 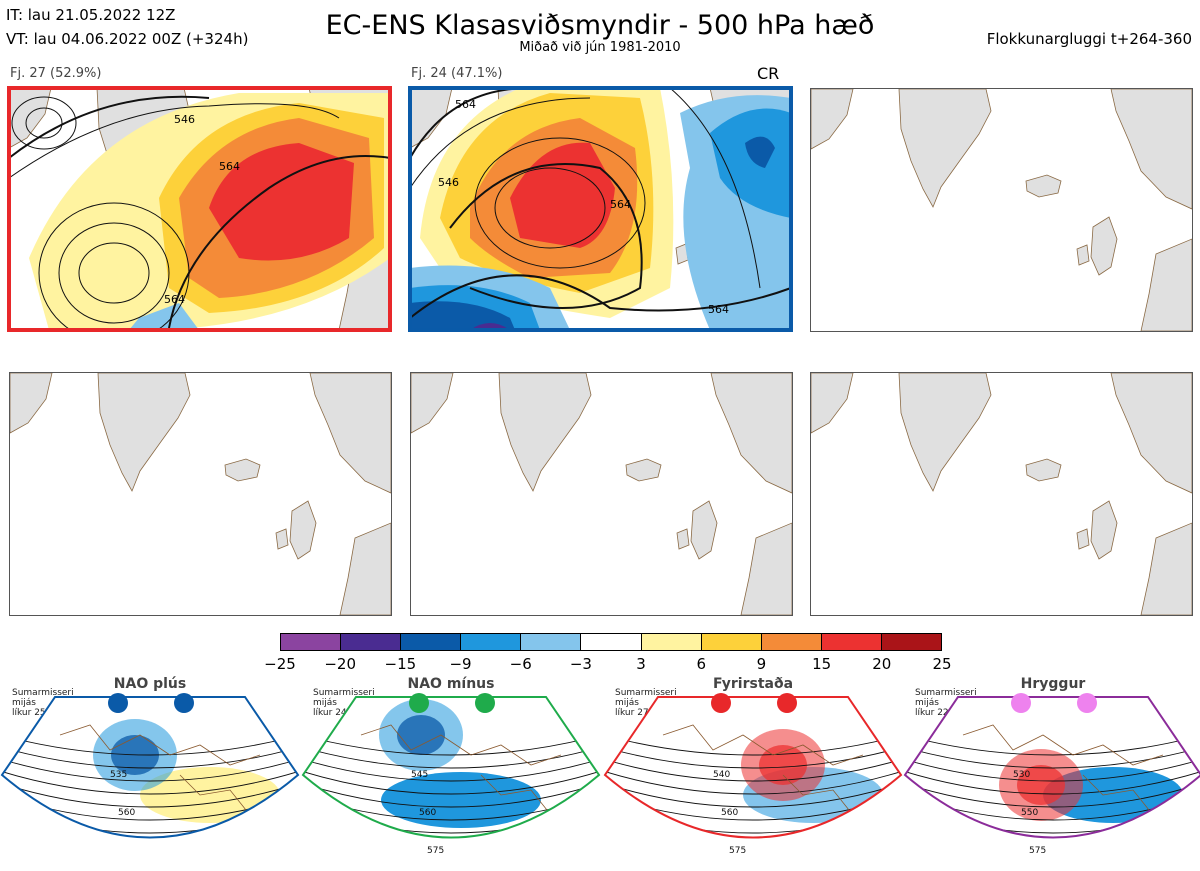 I want to click on regime-title: Fyrirstaða, so click(x=753, y=684).